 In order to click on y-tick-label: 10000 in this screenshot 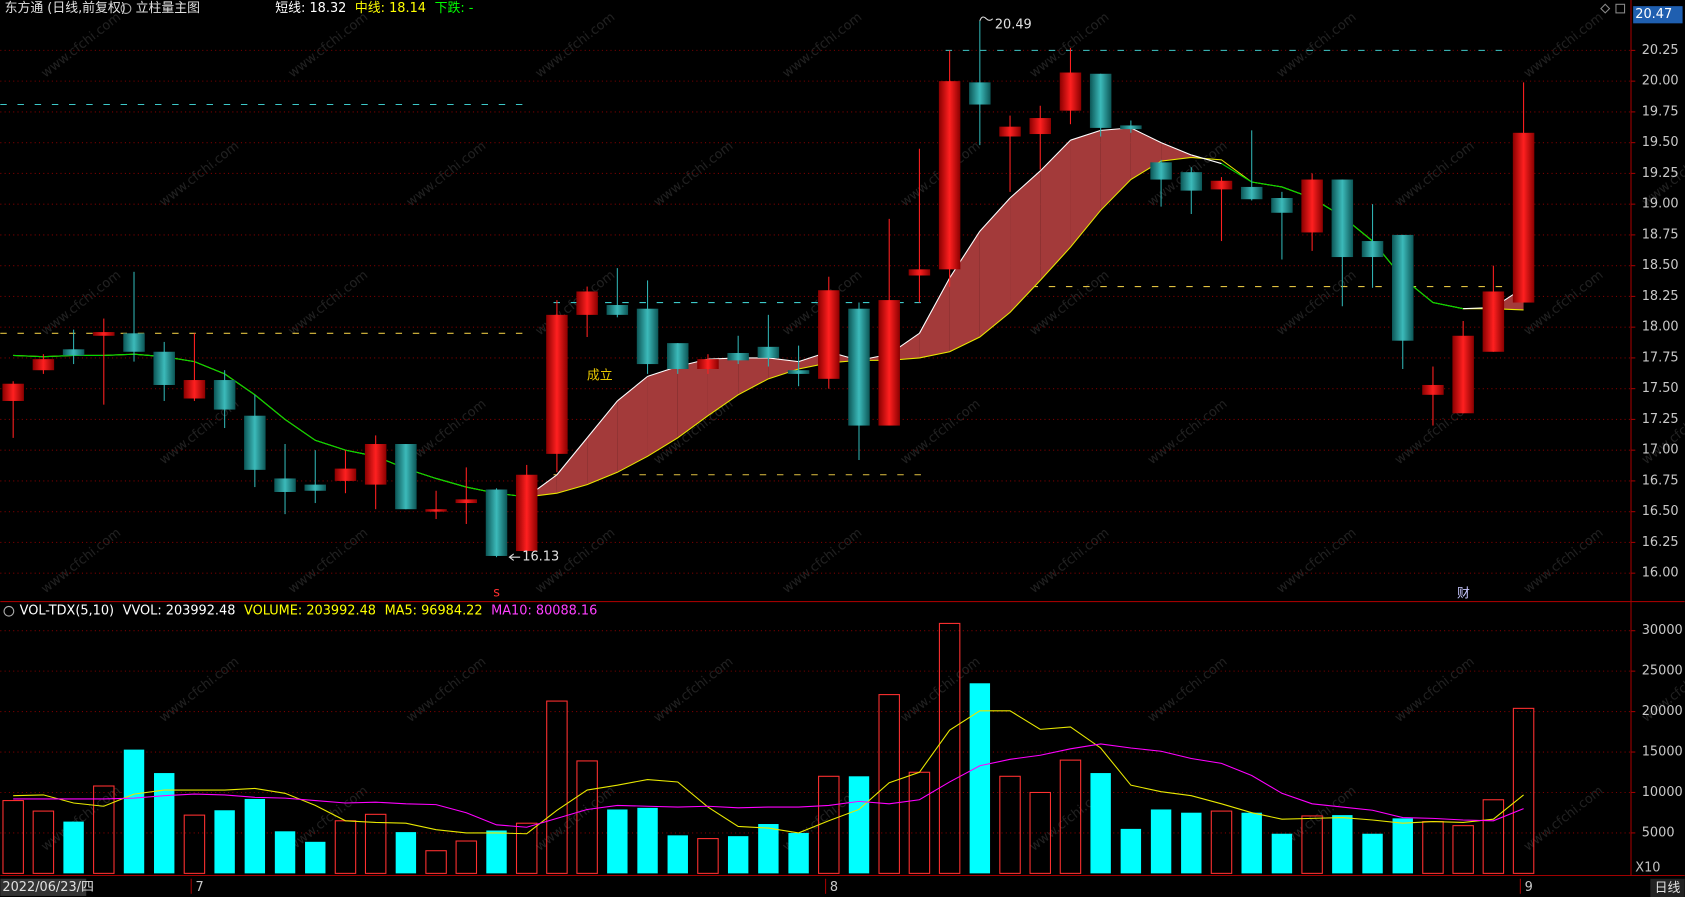, I will do `click(1662, 792)`.